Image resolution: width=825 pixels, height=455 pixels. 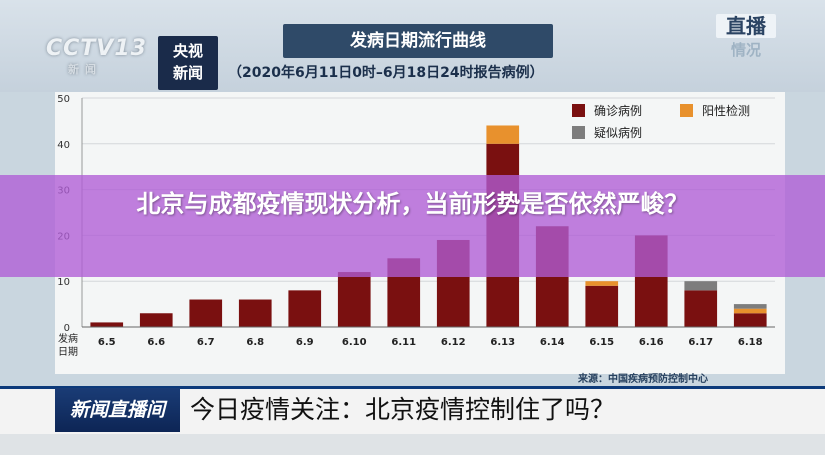 I want to click on x-tick-label: 6.16, so click(x=651, y=342).